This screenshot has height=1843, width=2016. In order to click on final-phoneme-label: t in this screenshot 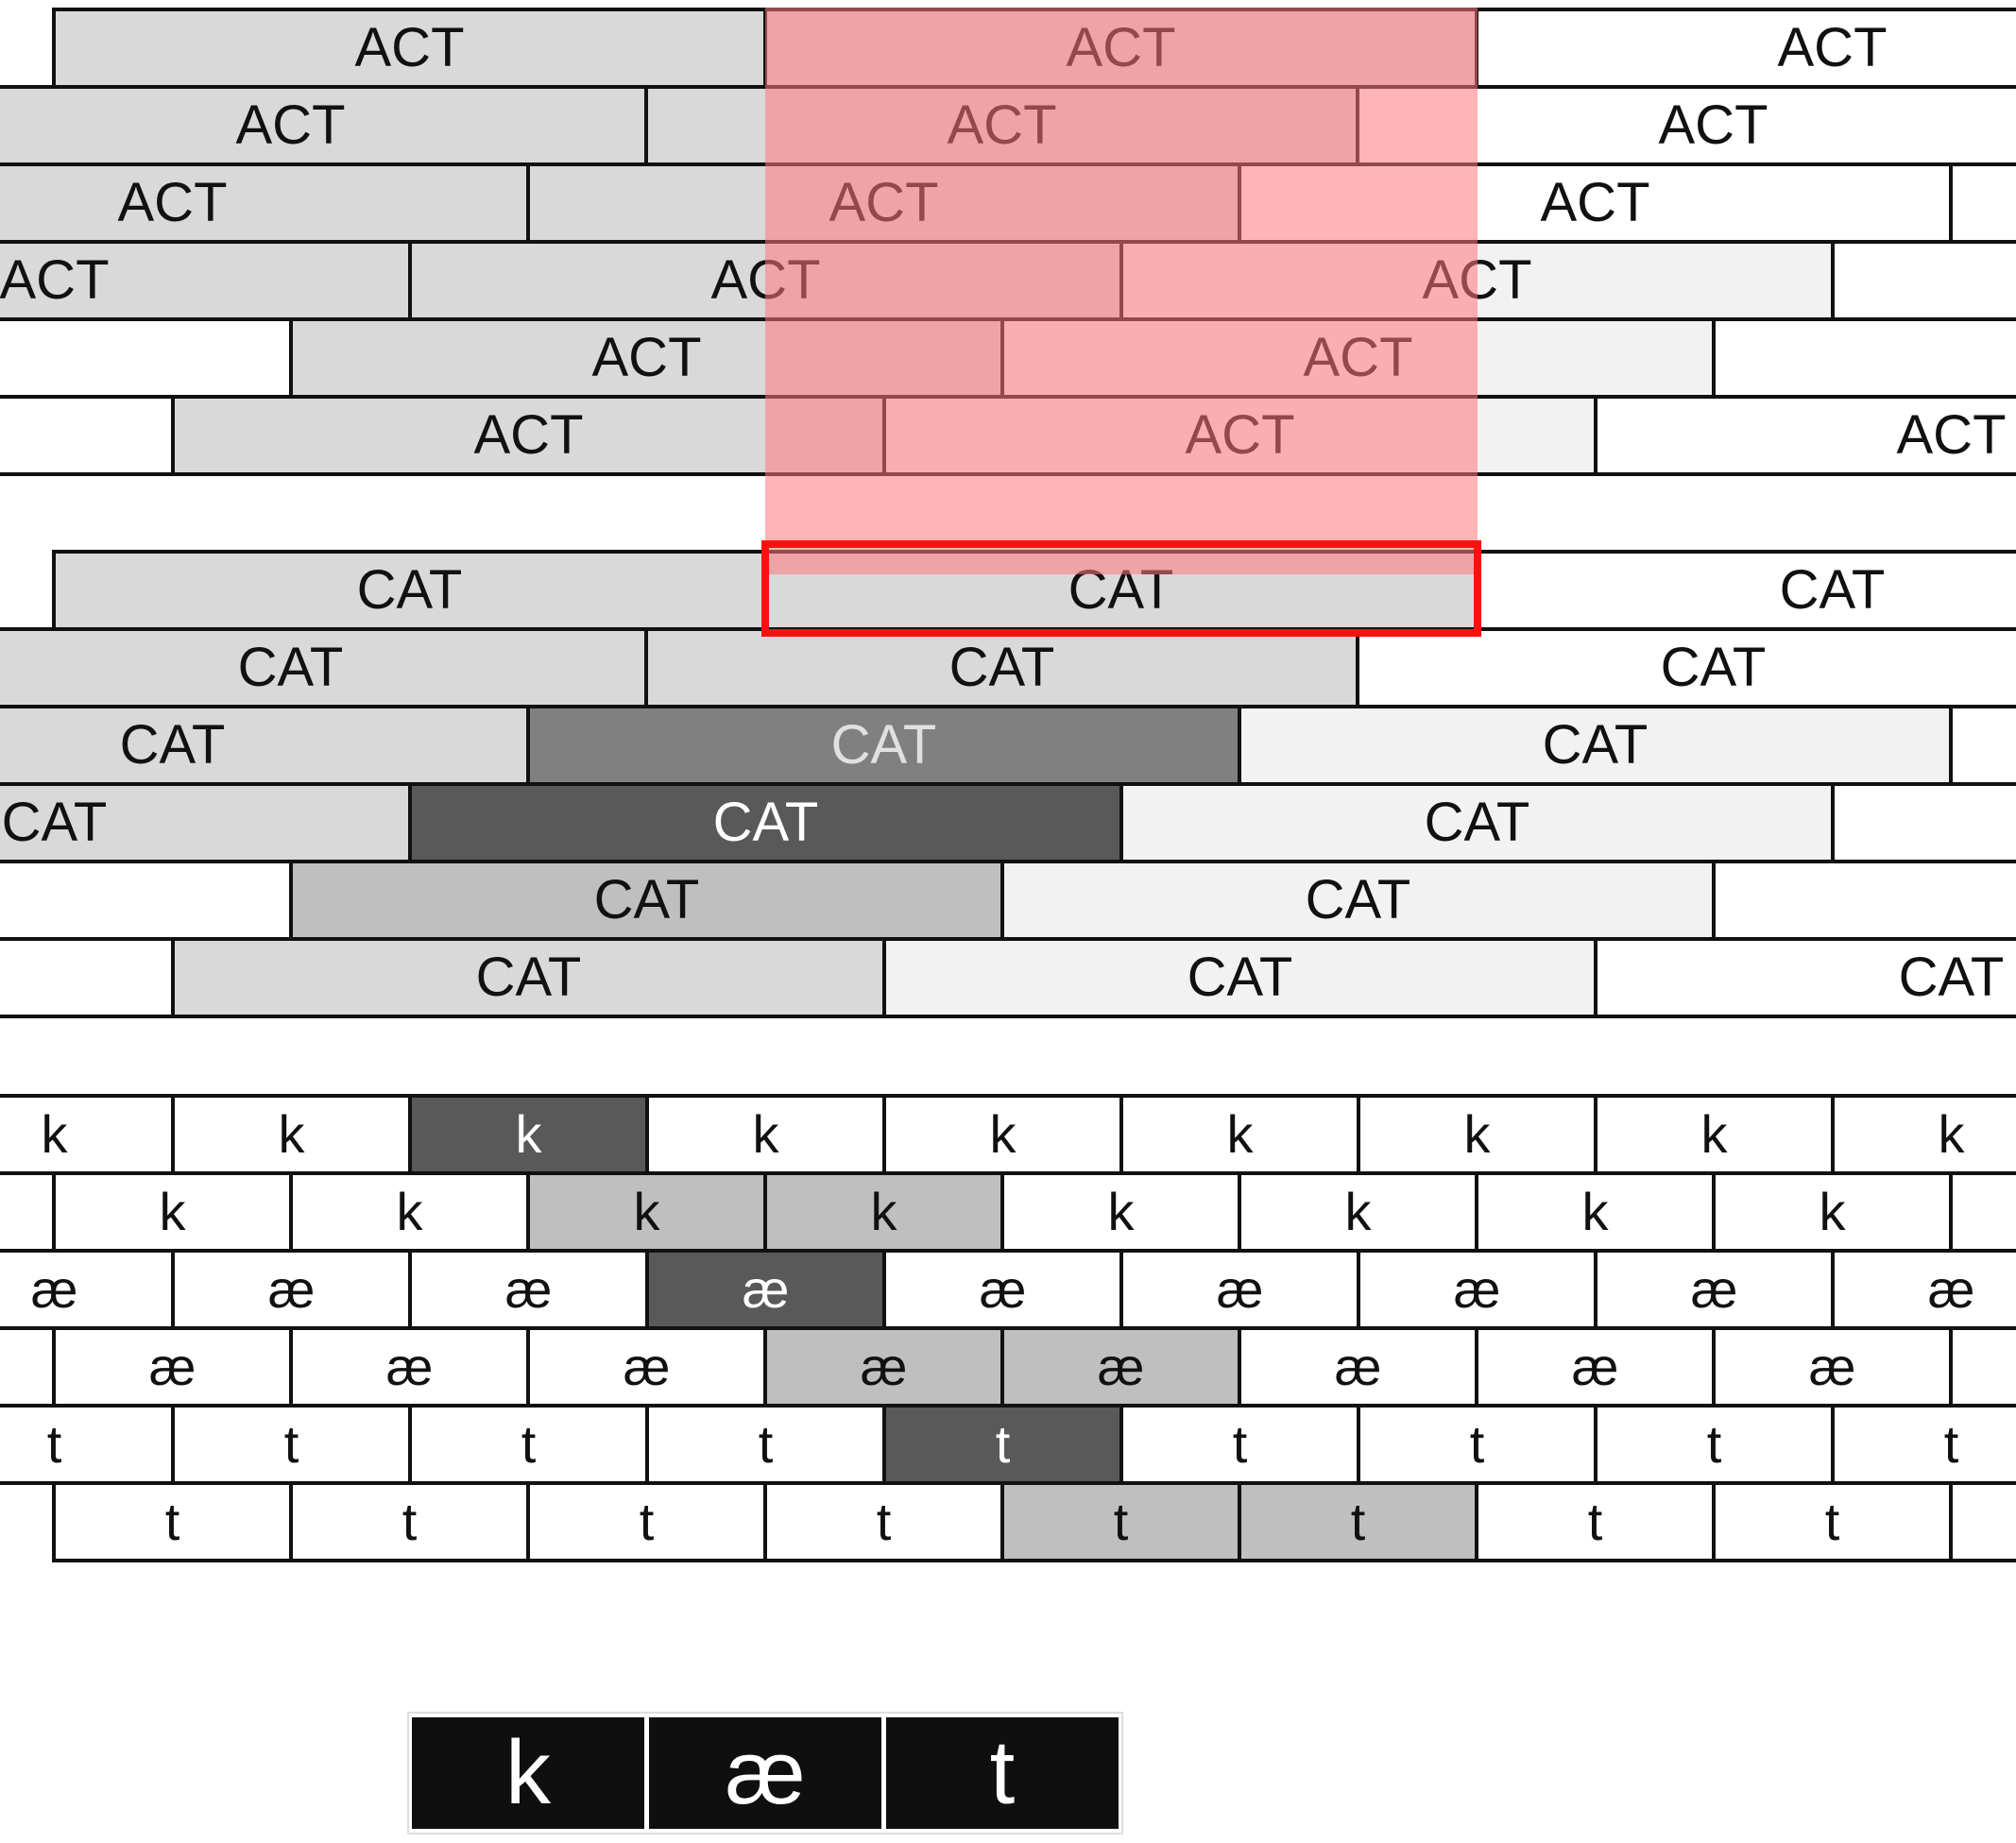, I will do `click(1002, 1773)`.